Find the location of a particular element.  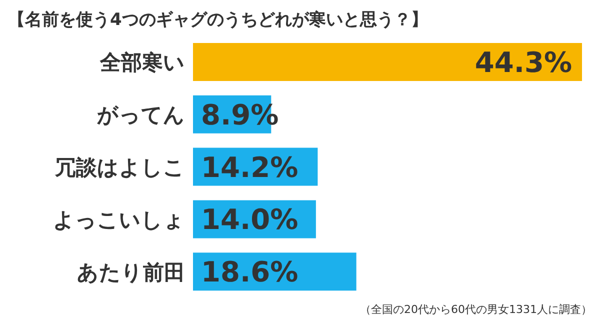

y-tick-label: あたり前田 is located at coordinates (131, 272).